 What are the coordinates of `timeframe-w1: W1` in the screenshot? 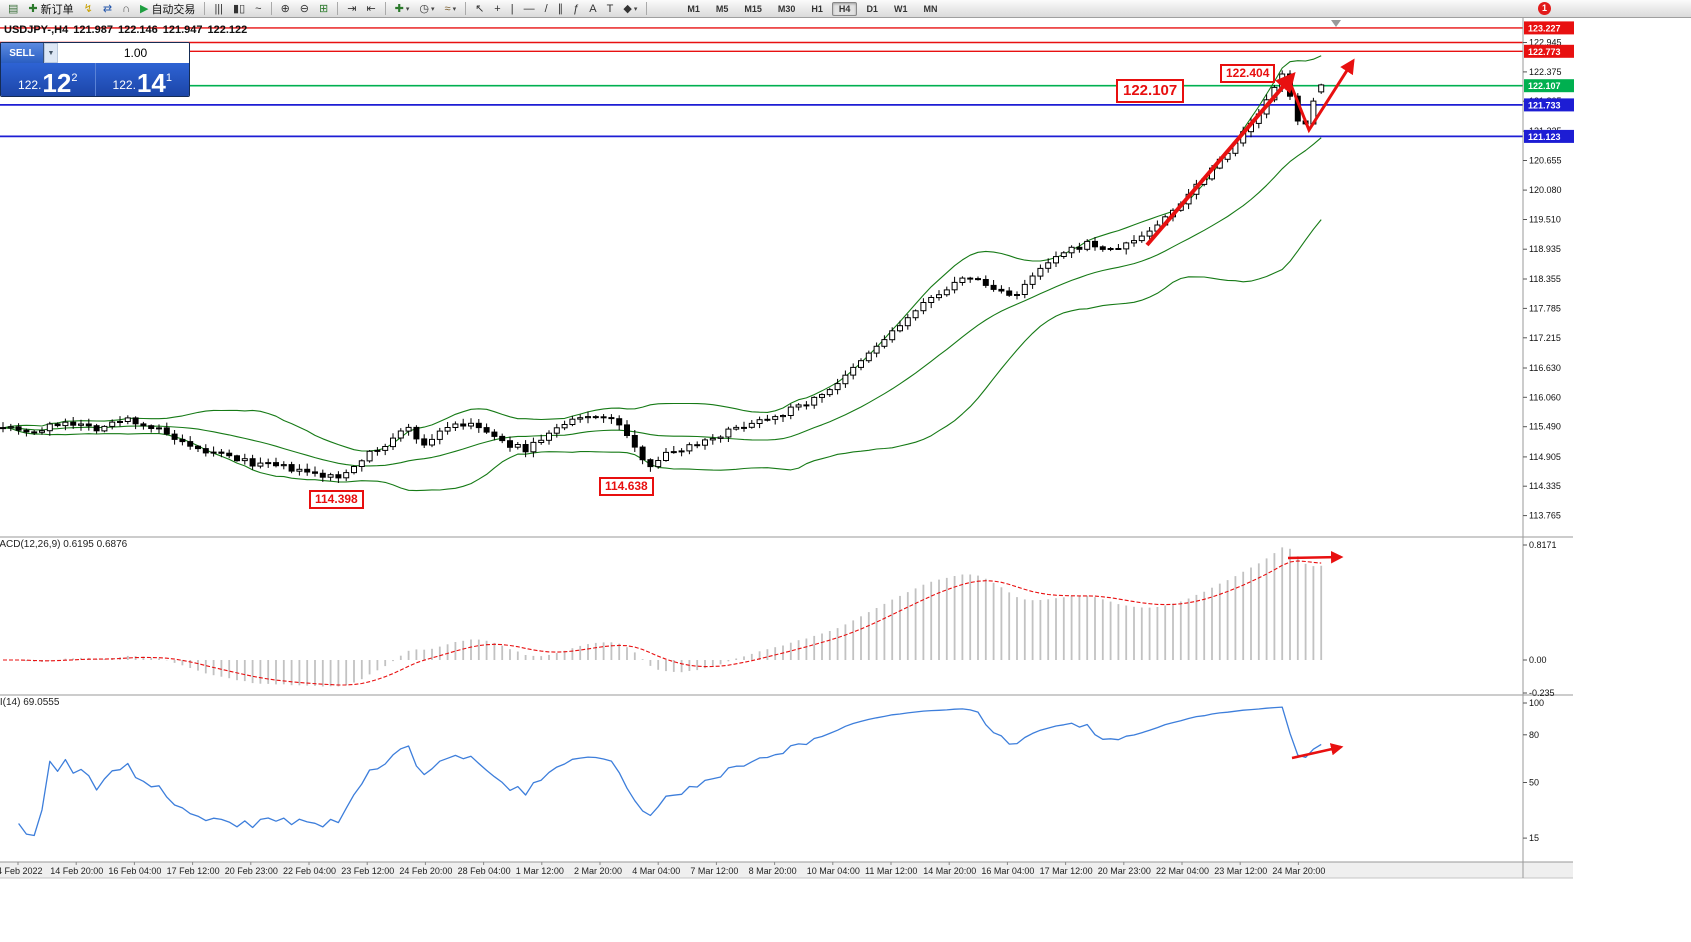 It's located at (900, 8).